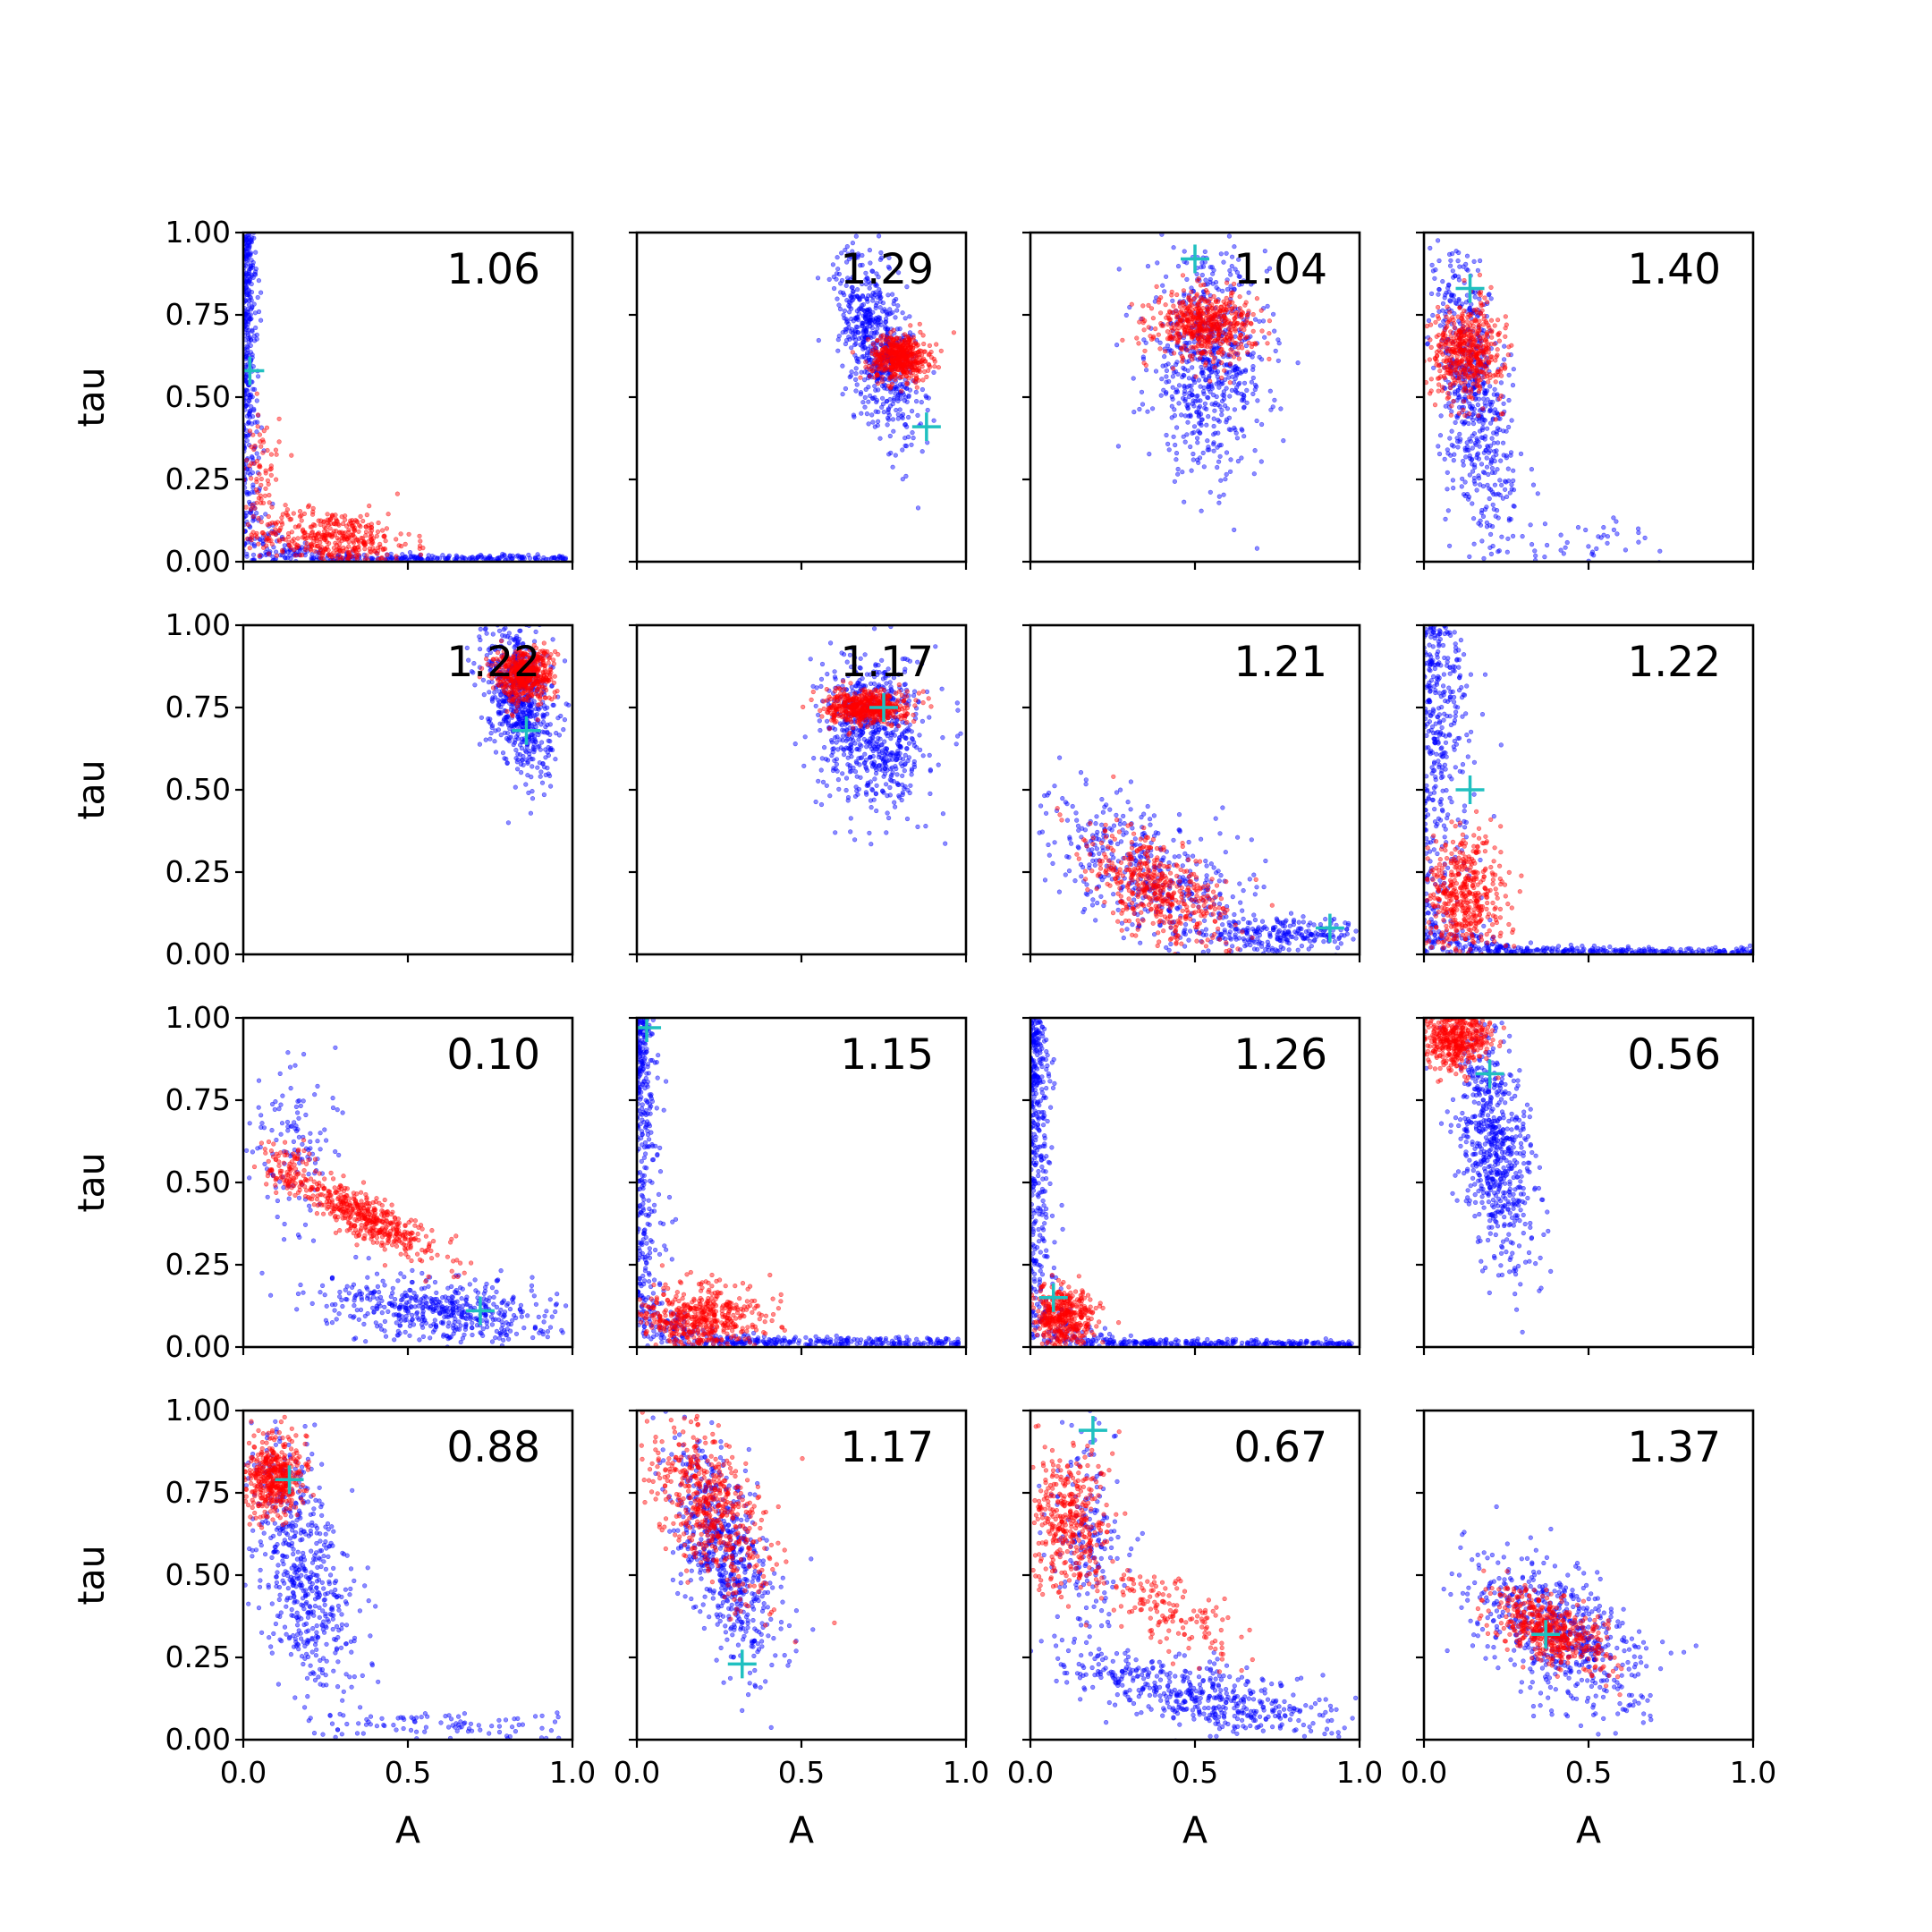 This screenshot has width=1932, height=1932. I want to click on scatter-panel: 1.04, so click(1191, 400).